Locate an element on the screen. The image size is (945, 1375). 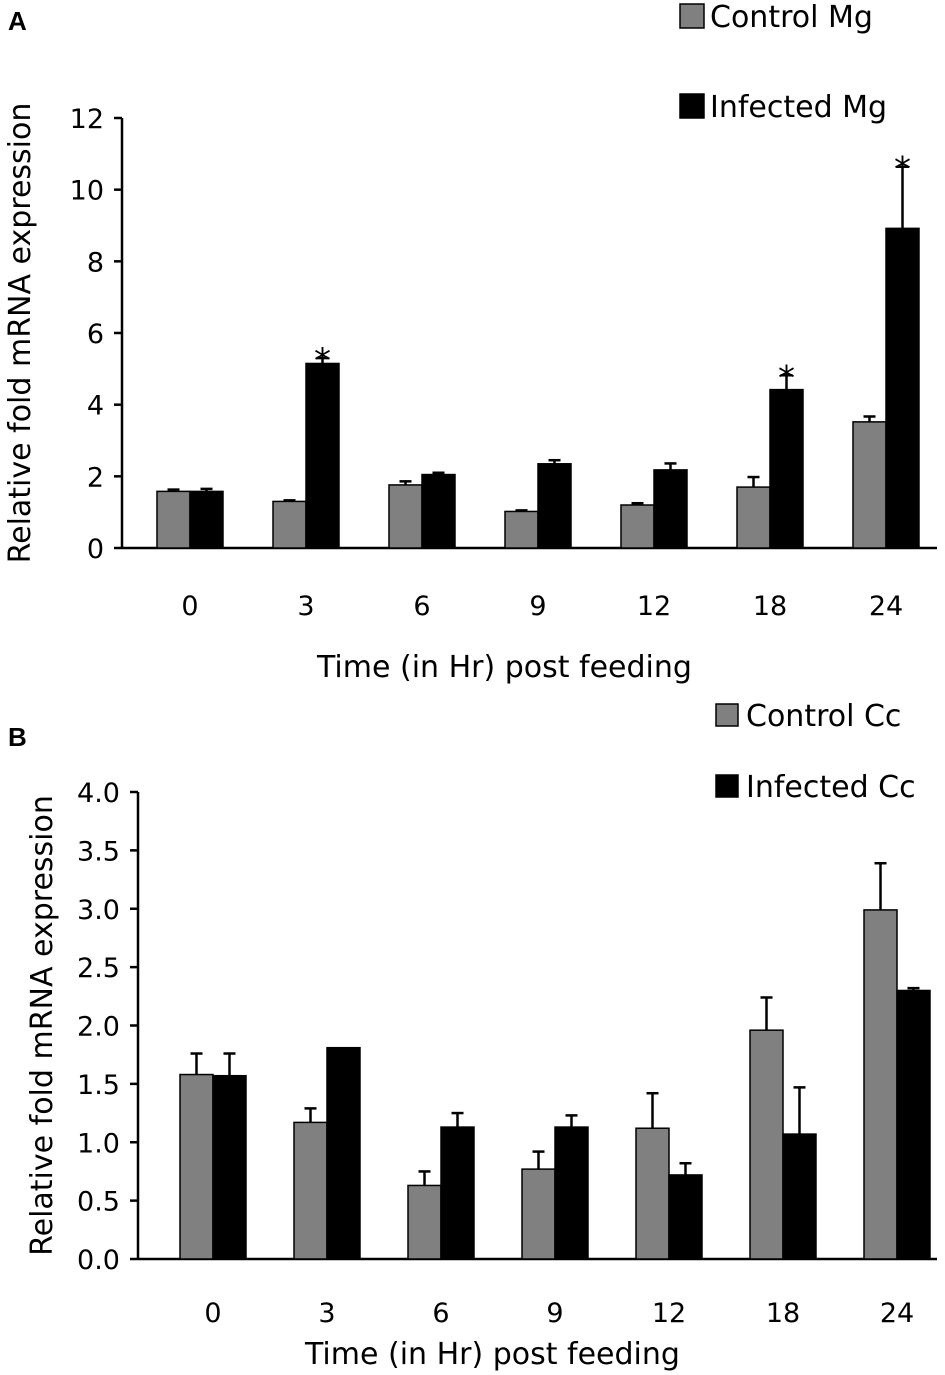
panel-a-x-tick-label: 0 is located at coordinates (189, 606).